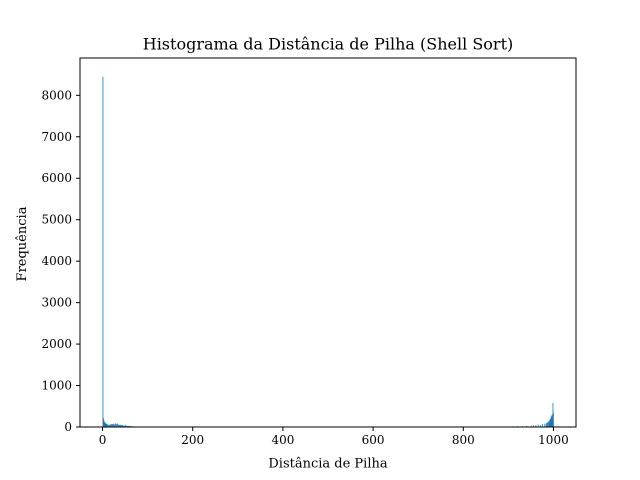 The height and width of the screenshot is (480, 640). Describe the element at coordinates (56, 220) in the screenshot. I see `y-tick-label: 5000` at that location.